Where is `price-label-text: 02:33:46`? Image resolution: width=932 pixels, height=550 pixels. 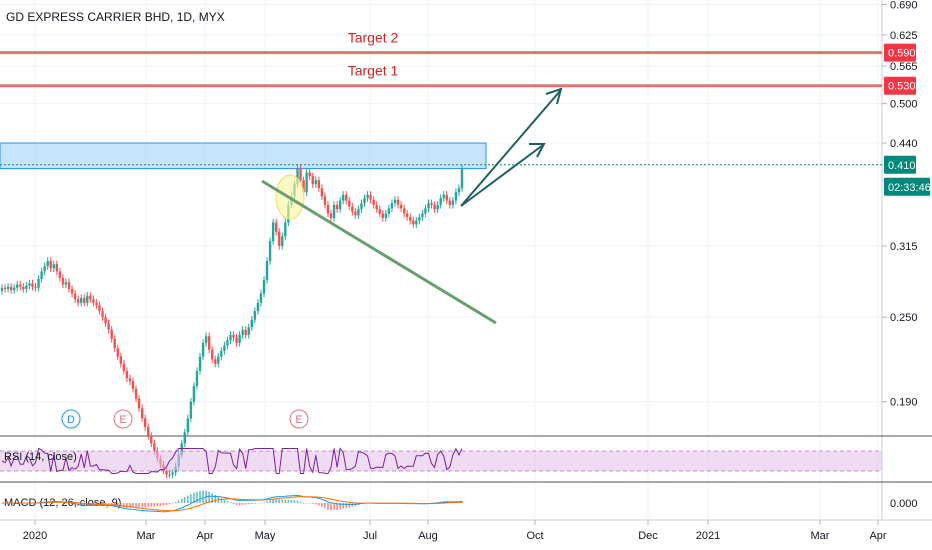
price-label-text: 02:33:46 is located at coordinates (909, 188).